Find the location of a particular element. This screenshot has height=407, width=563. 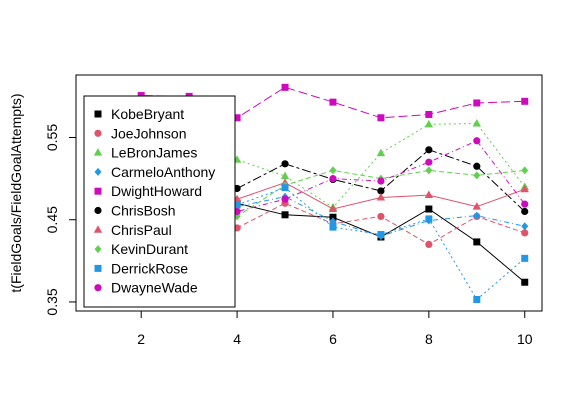

legend-label: KevinDurant is located at coordinates (149, 249).